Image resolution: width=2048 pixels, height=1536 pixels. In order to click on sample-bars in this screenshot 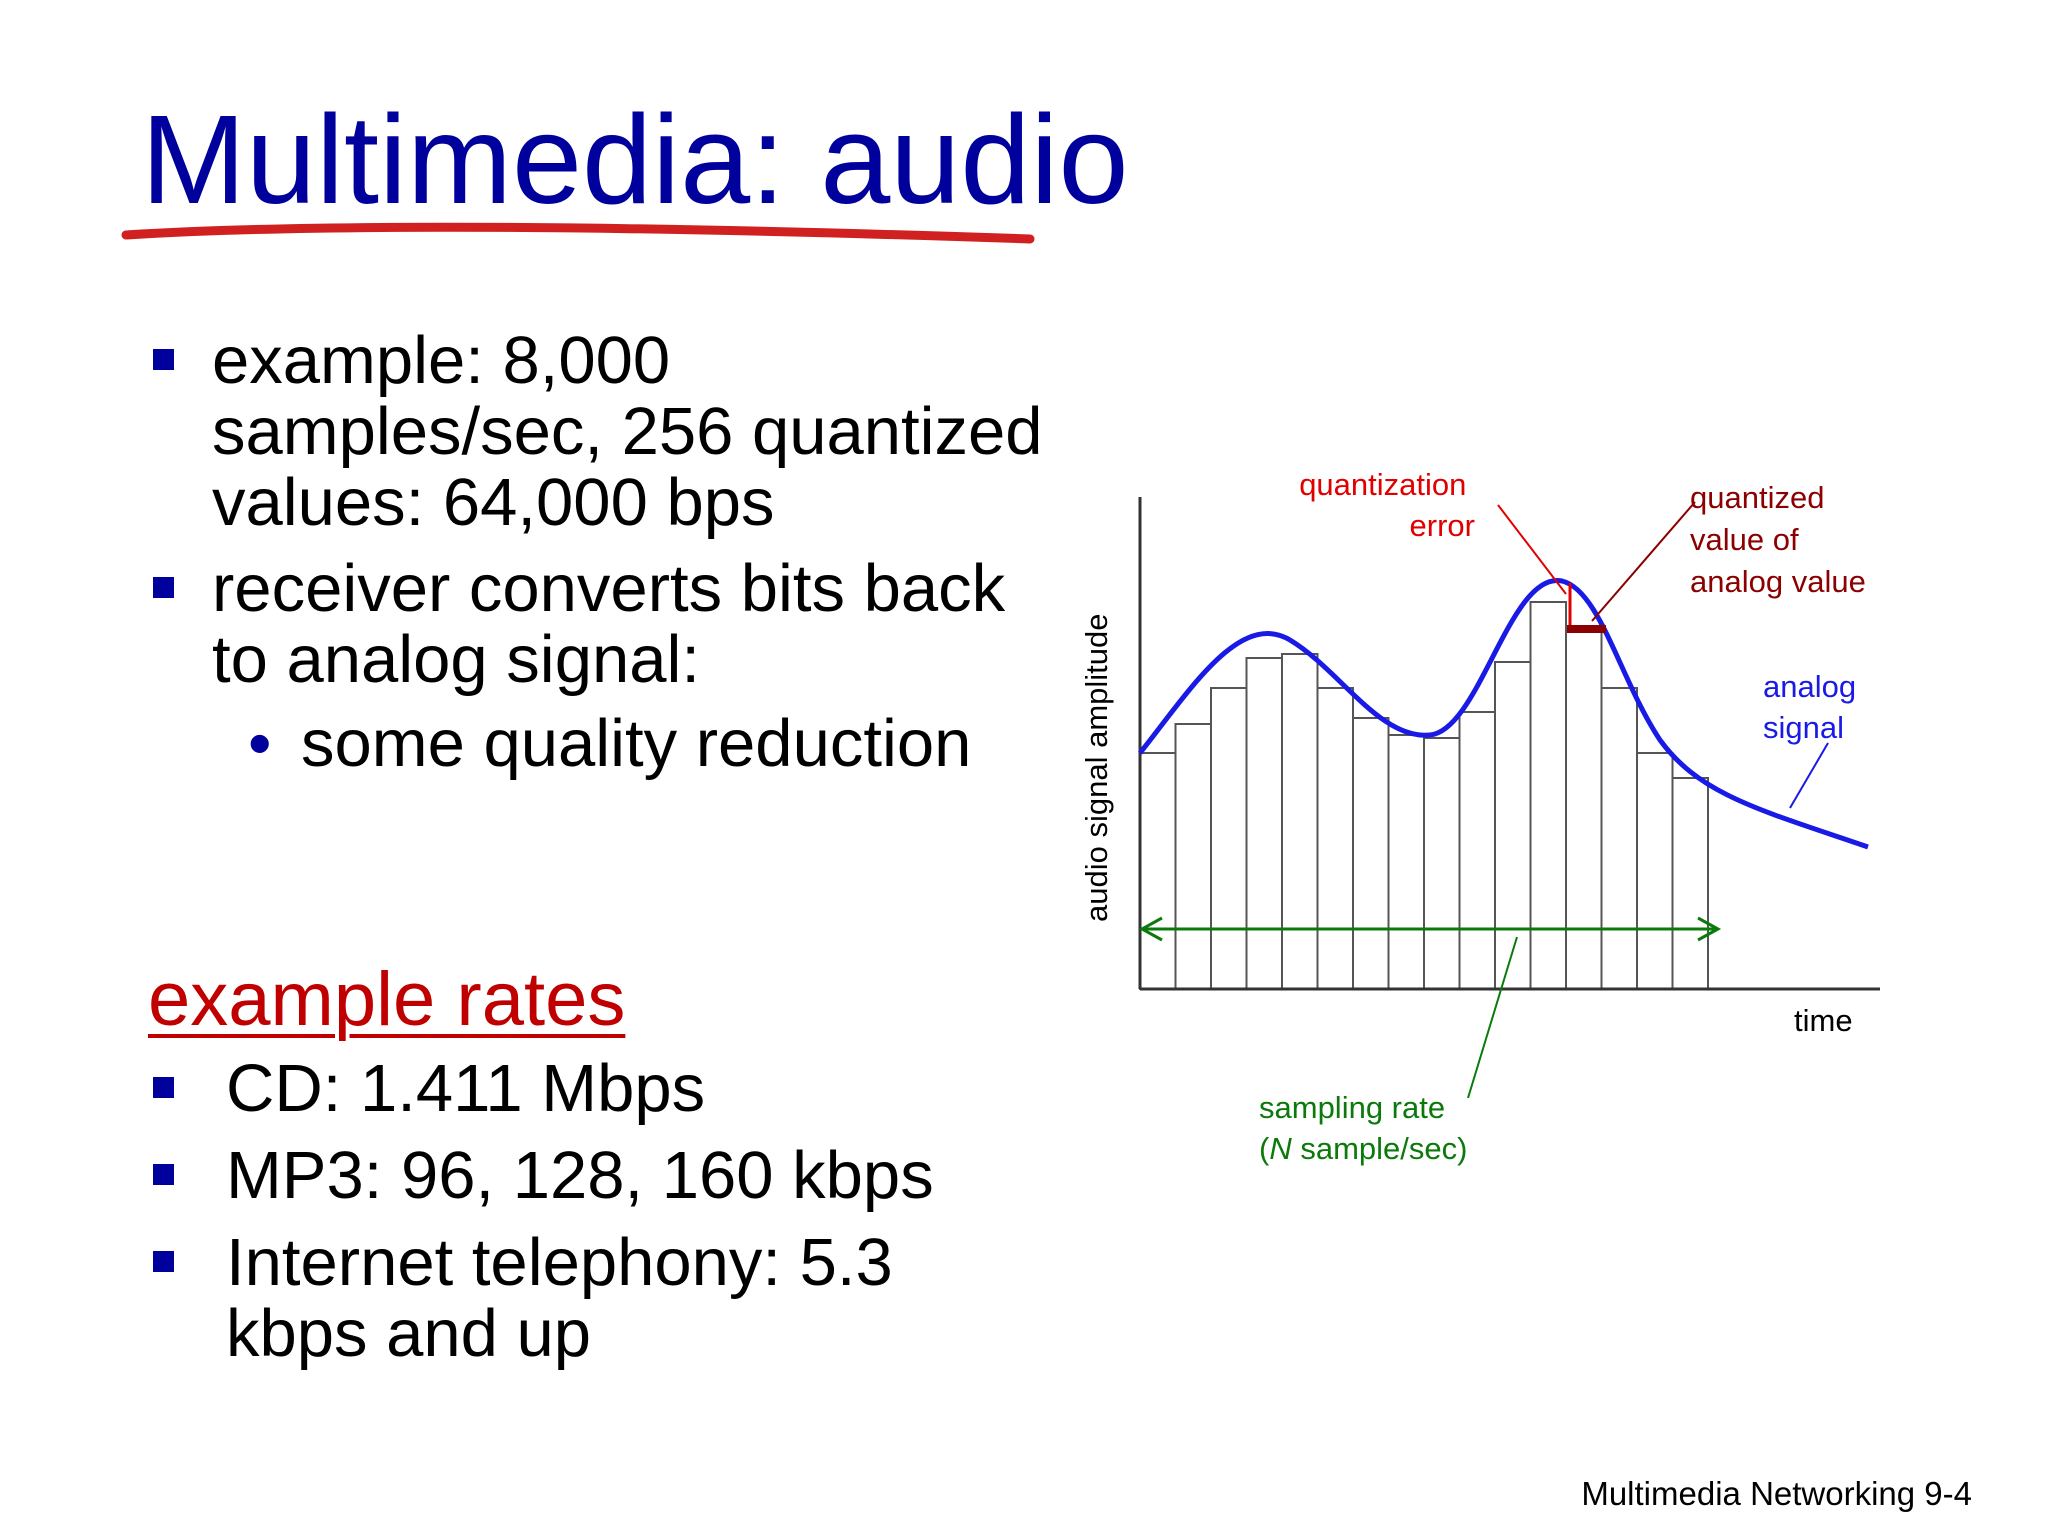, I will do `click(1424, 795)`.